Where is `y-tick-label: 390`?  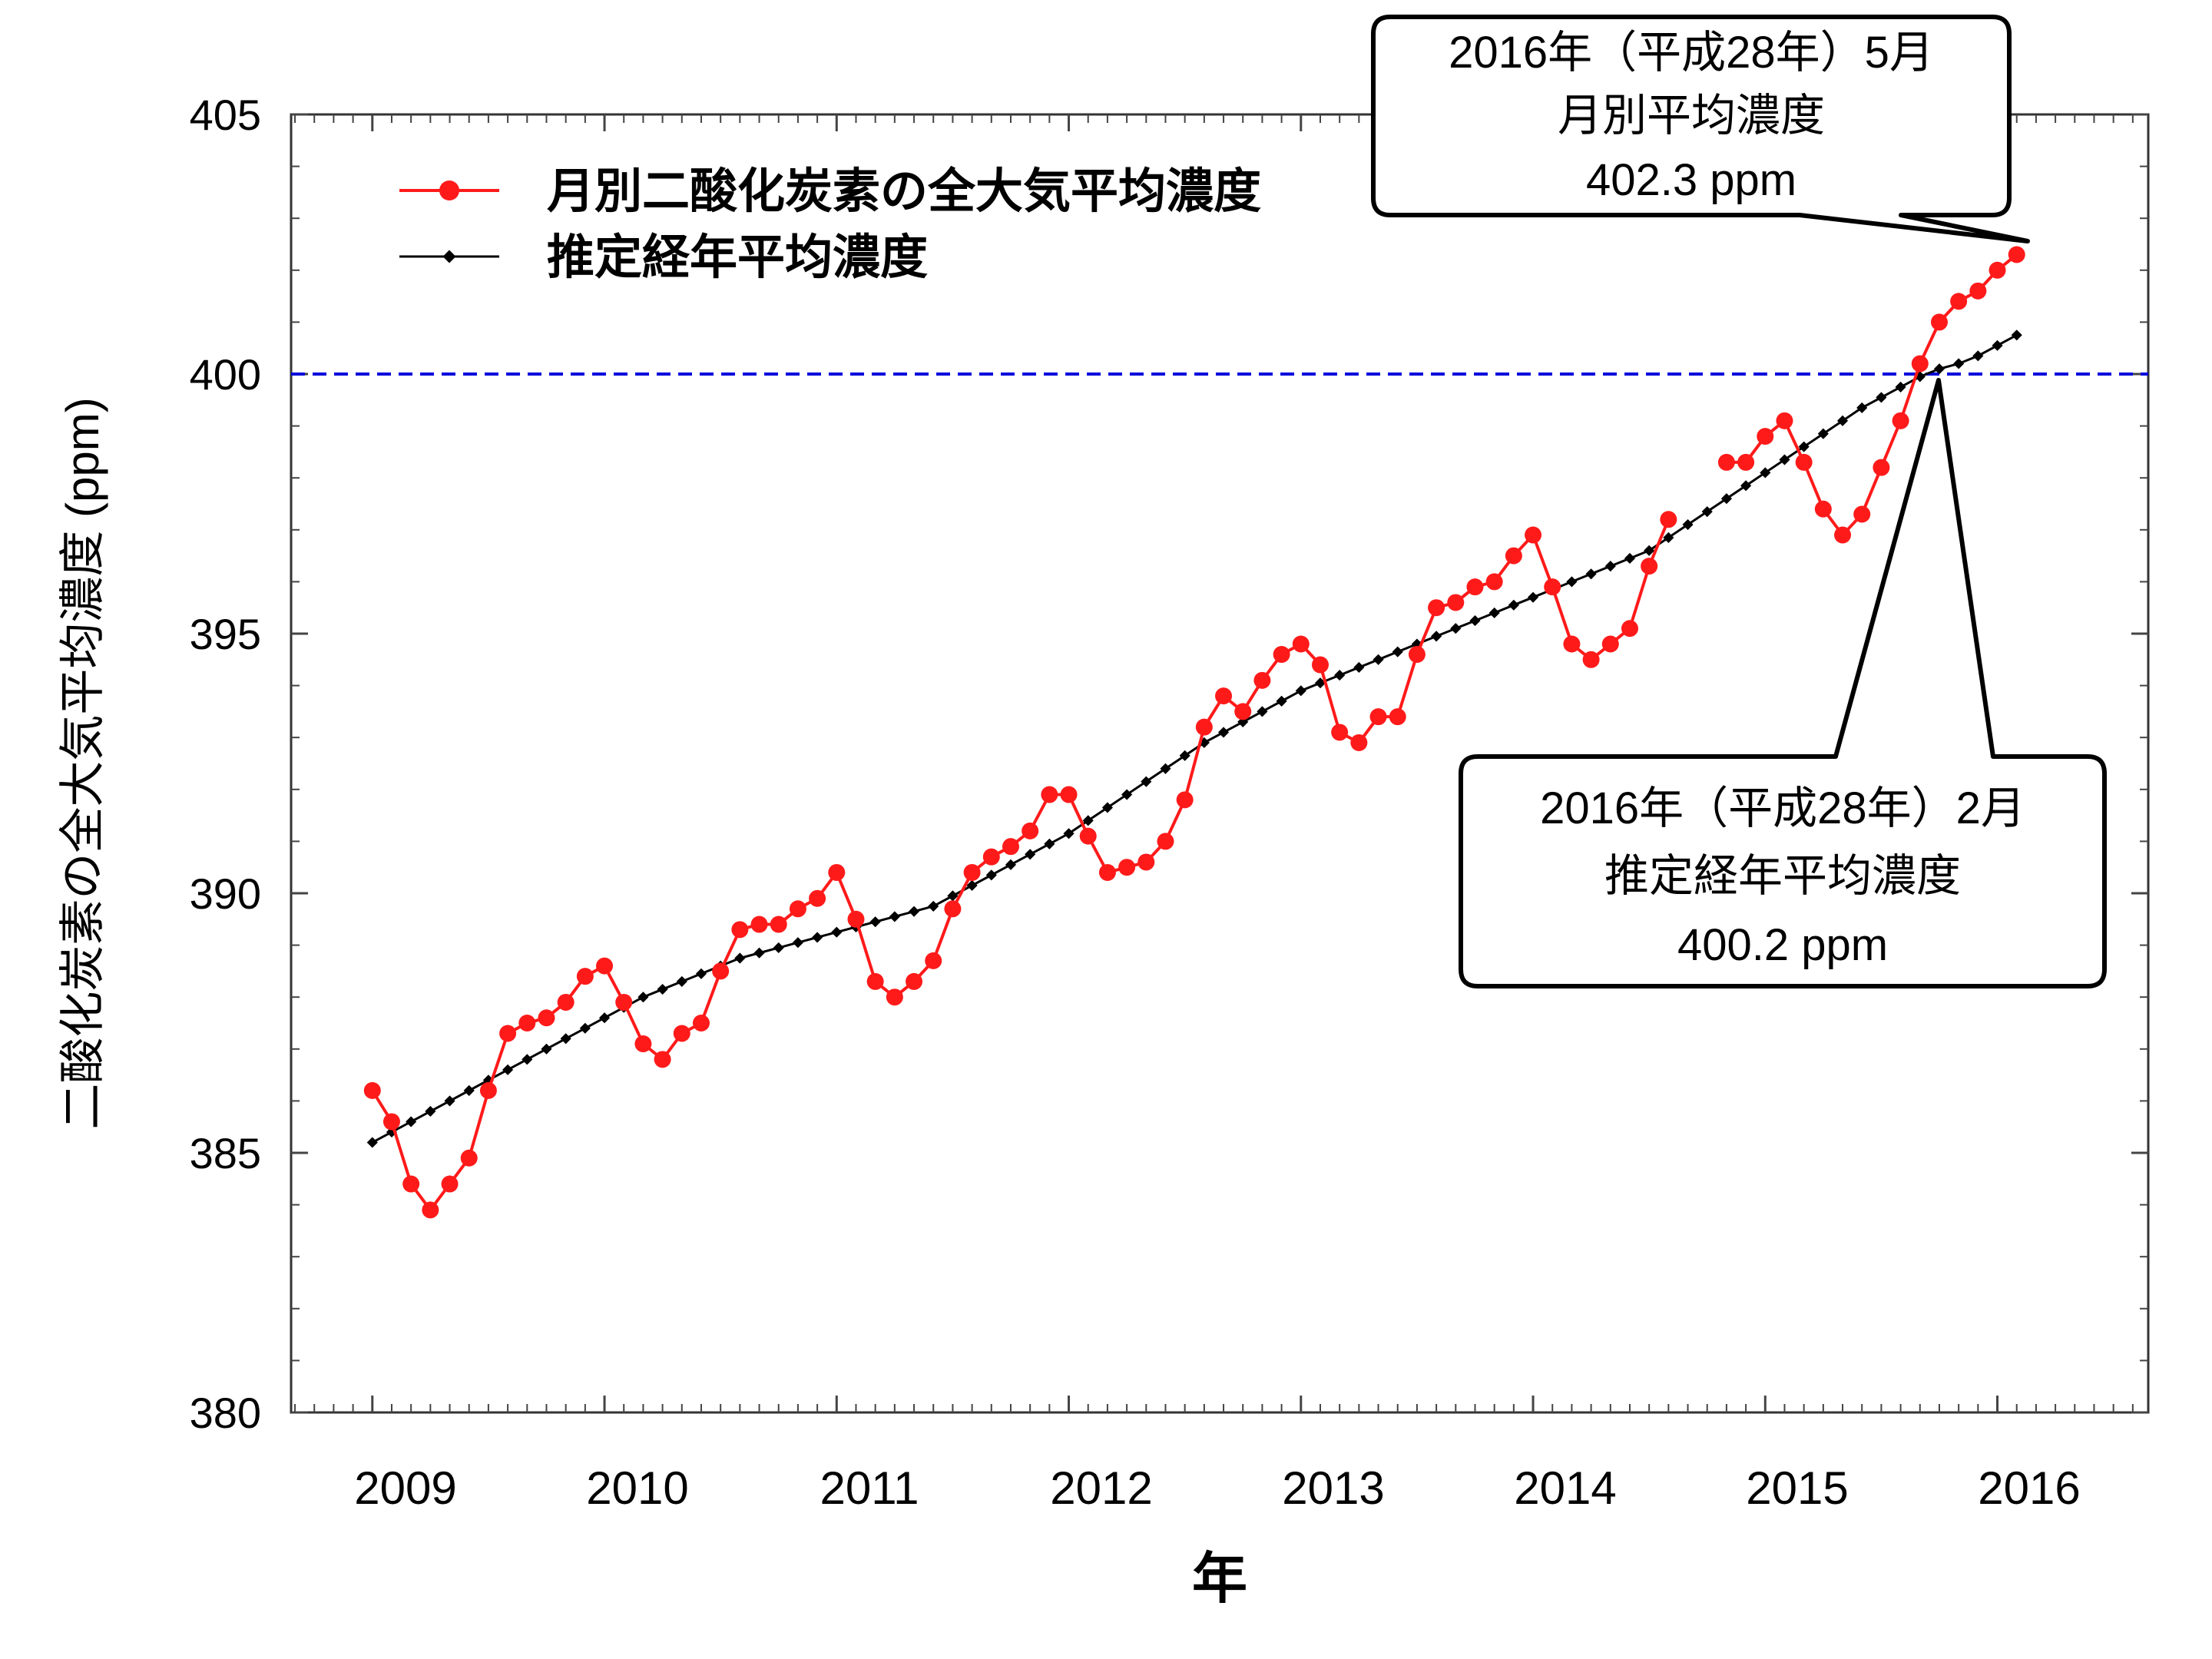
y-tick-label: 390 is located at coordinates (225, 894).